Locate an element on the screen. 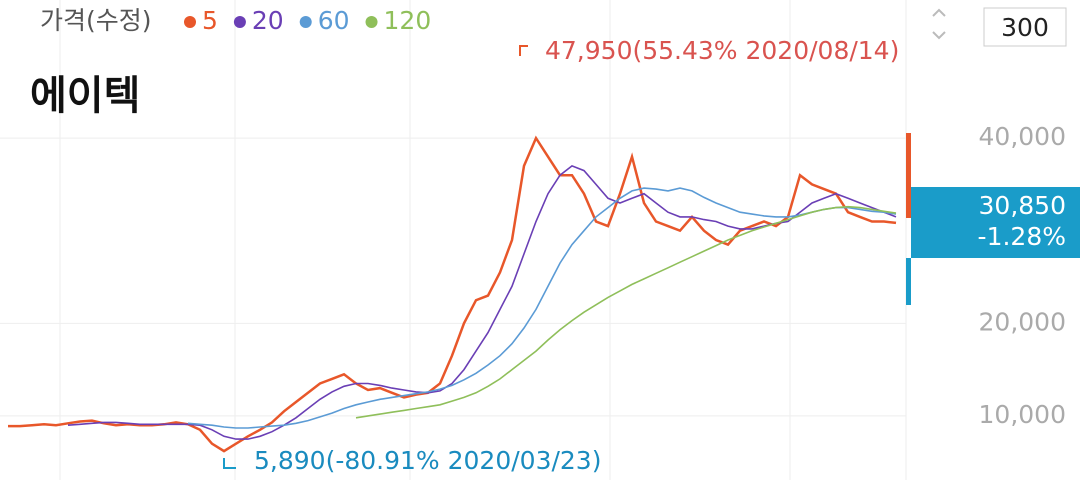 This screenshot has width=1080, height=484. price-box is located at coordinates (995, 222).